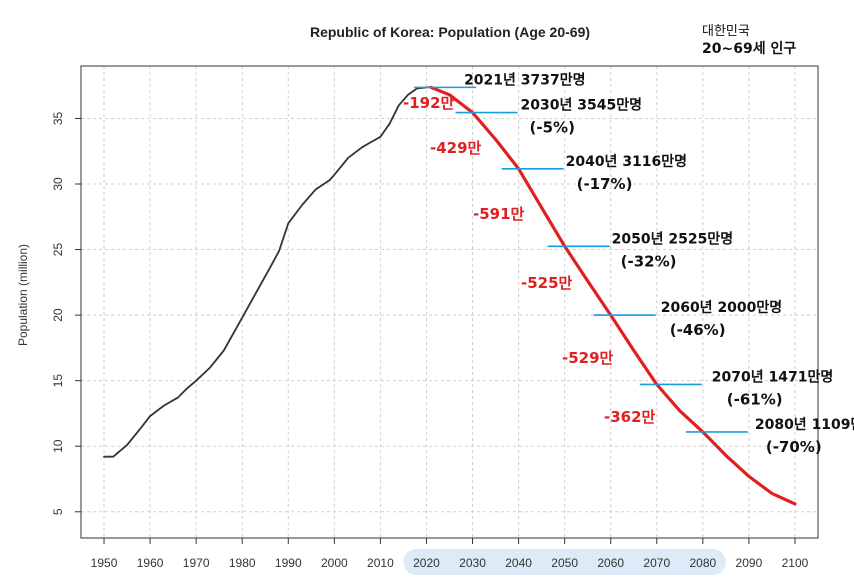 The image size is (854, 579). I want to click on x-tick-label: 1980, so click(242, 563).